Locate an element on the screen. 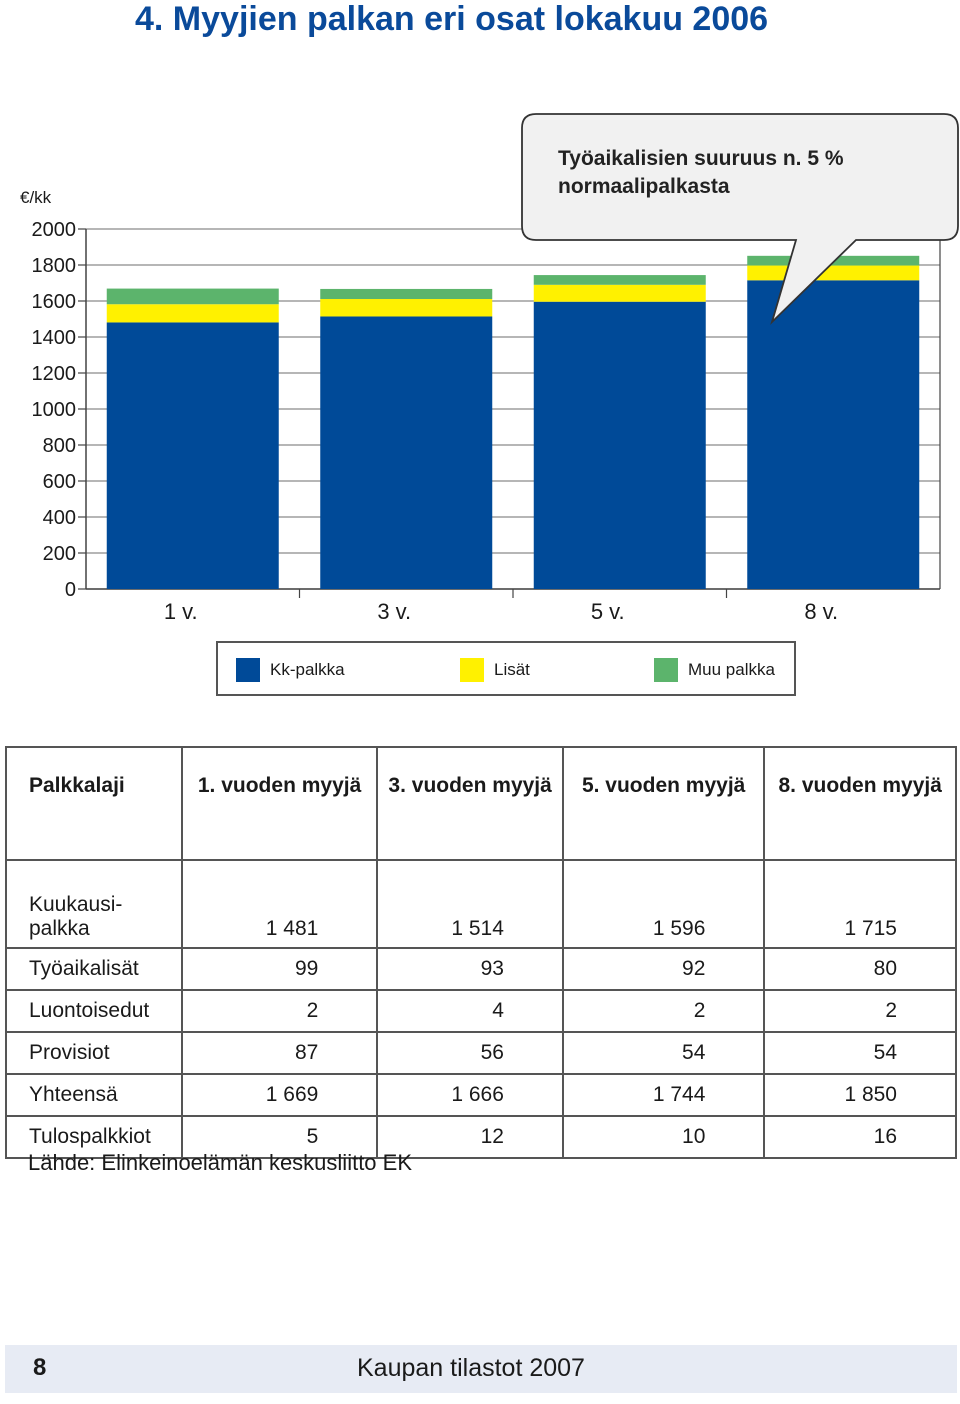  page-footer: 8 Kaupan tilastot 2007 is located at coordinates (481, 1369).